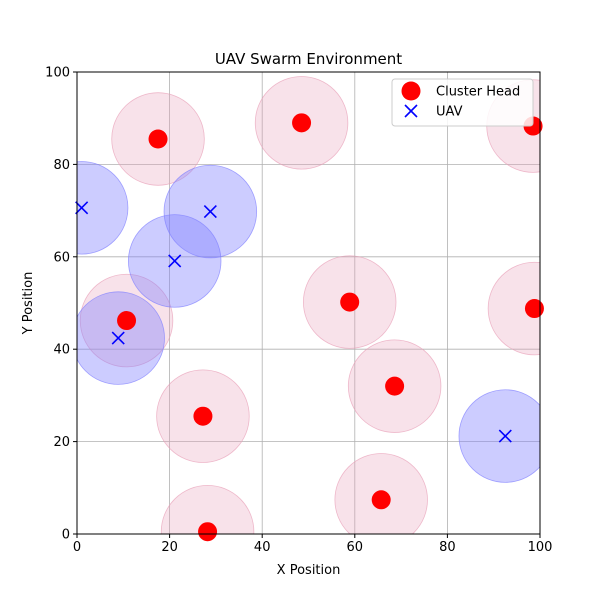 The height and width of the screenshot is (600, 600). Describe the element at coordinates (447, 547) in the screenshot. I see `x-tick-label: 80` at that location.